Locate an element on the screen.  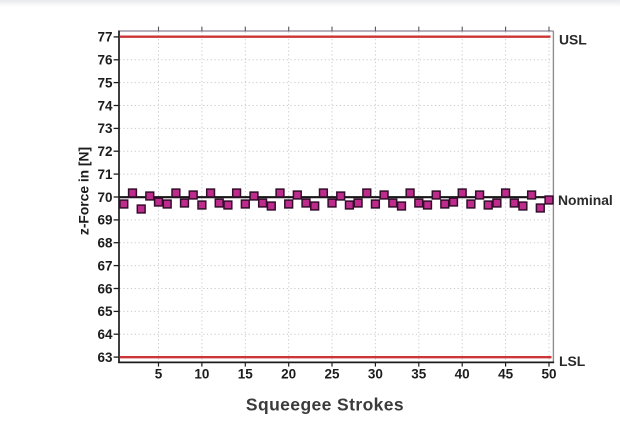
svg-text: 71 is located at coordinates (105, 174).